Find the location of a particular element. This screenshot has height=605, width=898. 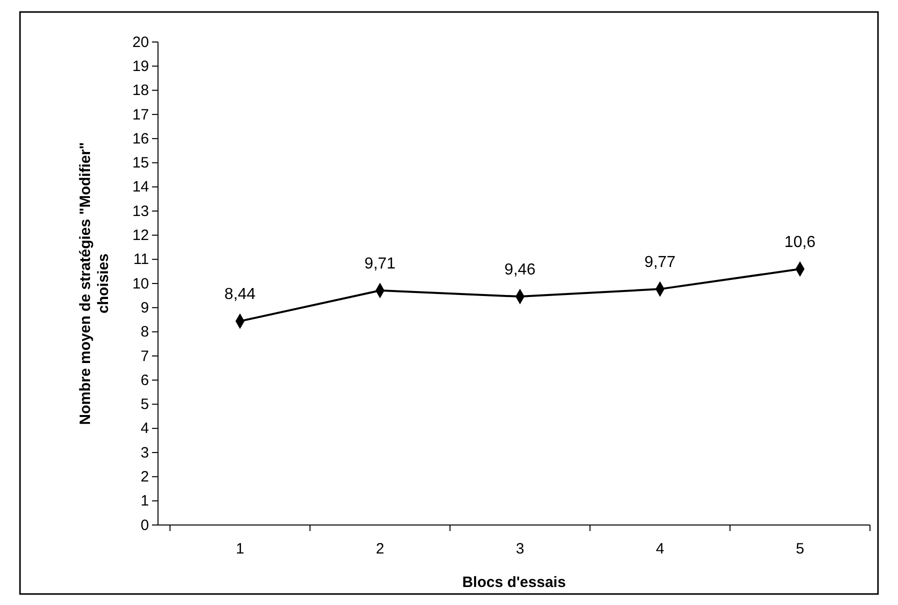

y-tick-label: 18 is located at coordinates (140, 91).